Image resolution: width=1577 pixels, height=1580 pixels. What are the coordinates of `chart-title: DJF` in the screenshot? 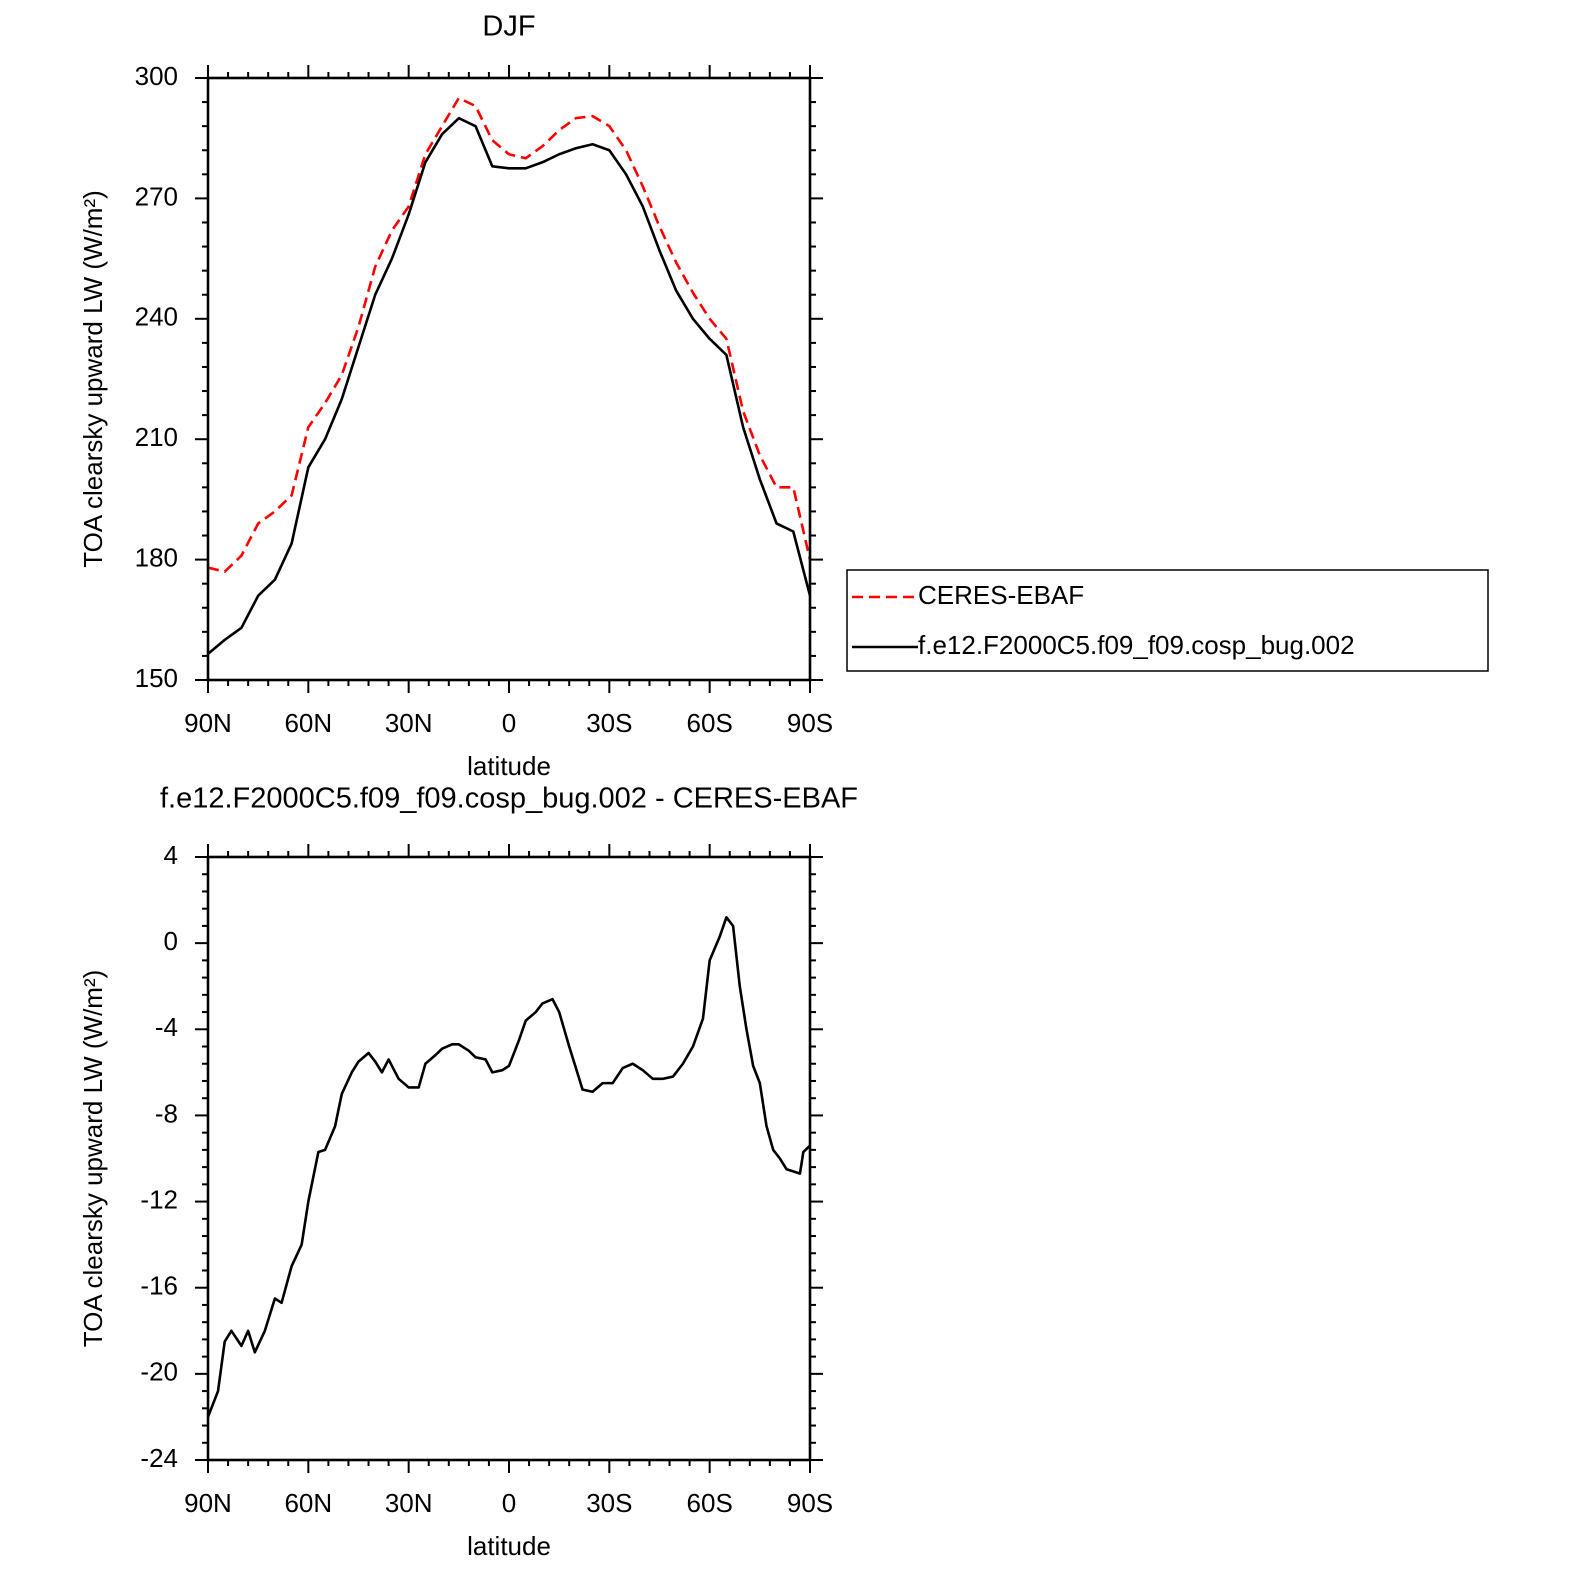 It's located at (508, 27).